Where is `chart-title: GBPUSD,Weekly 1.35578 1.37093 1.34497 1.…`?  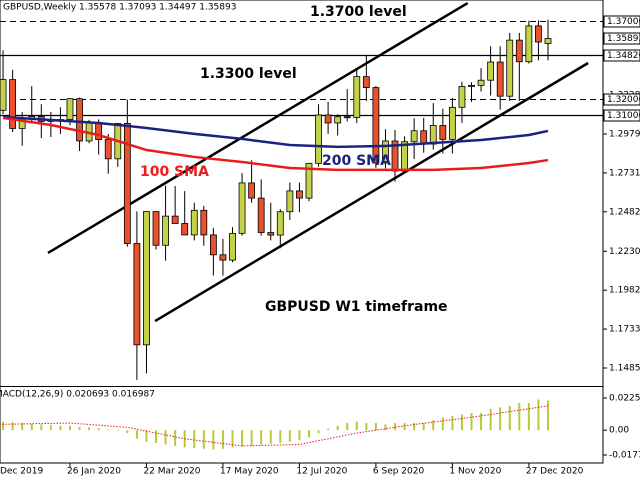 chart-title: GBPUSD,Weekly 1.35578 1.37093 1.34497 1.… is located at coordinates (119, 8).